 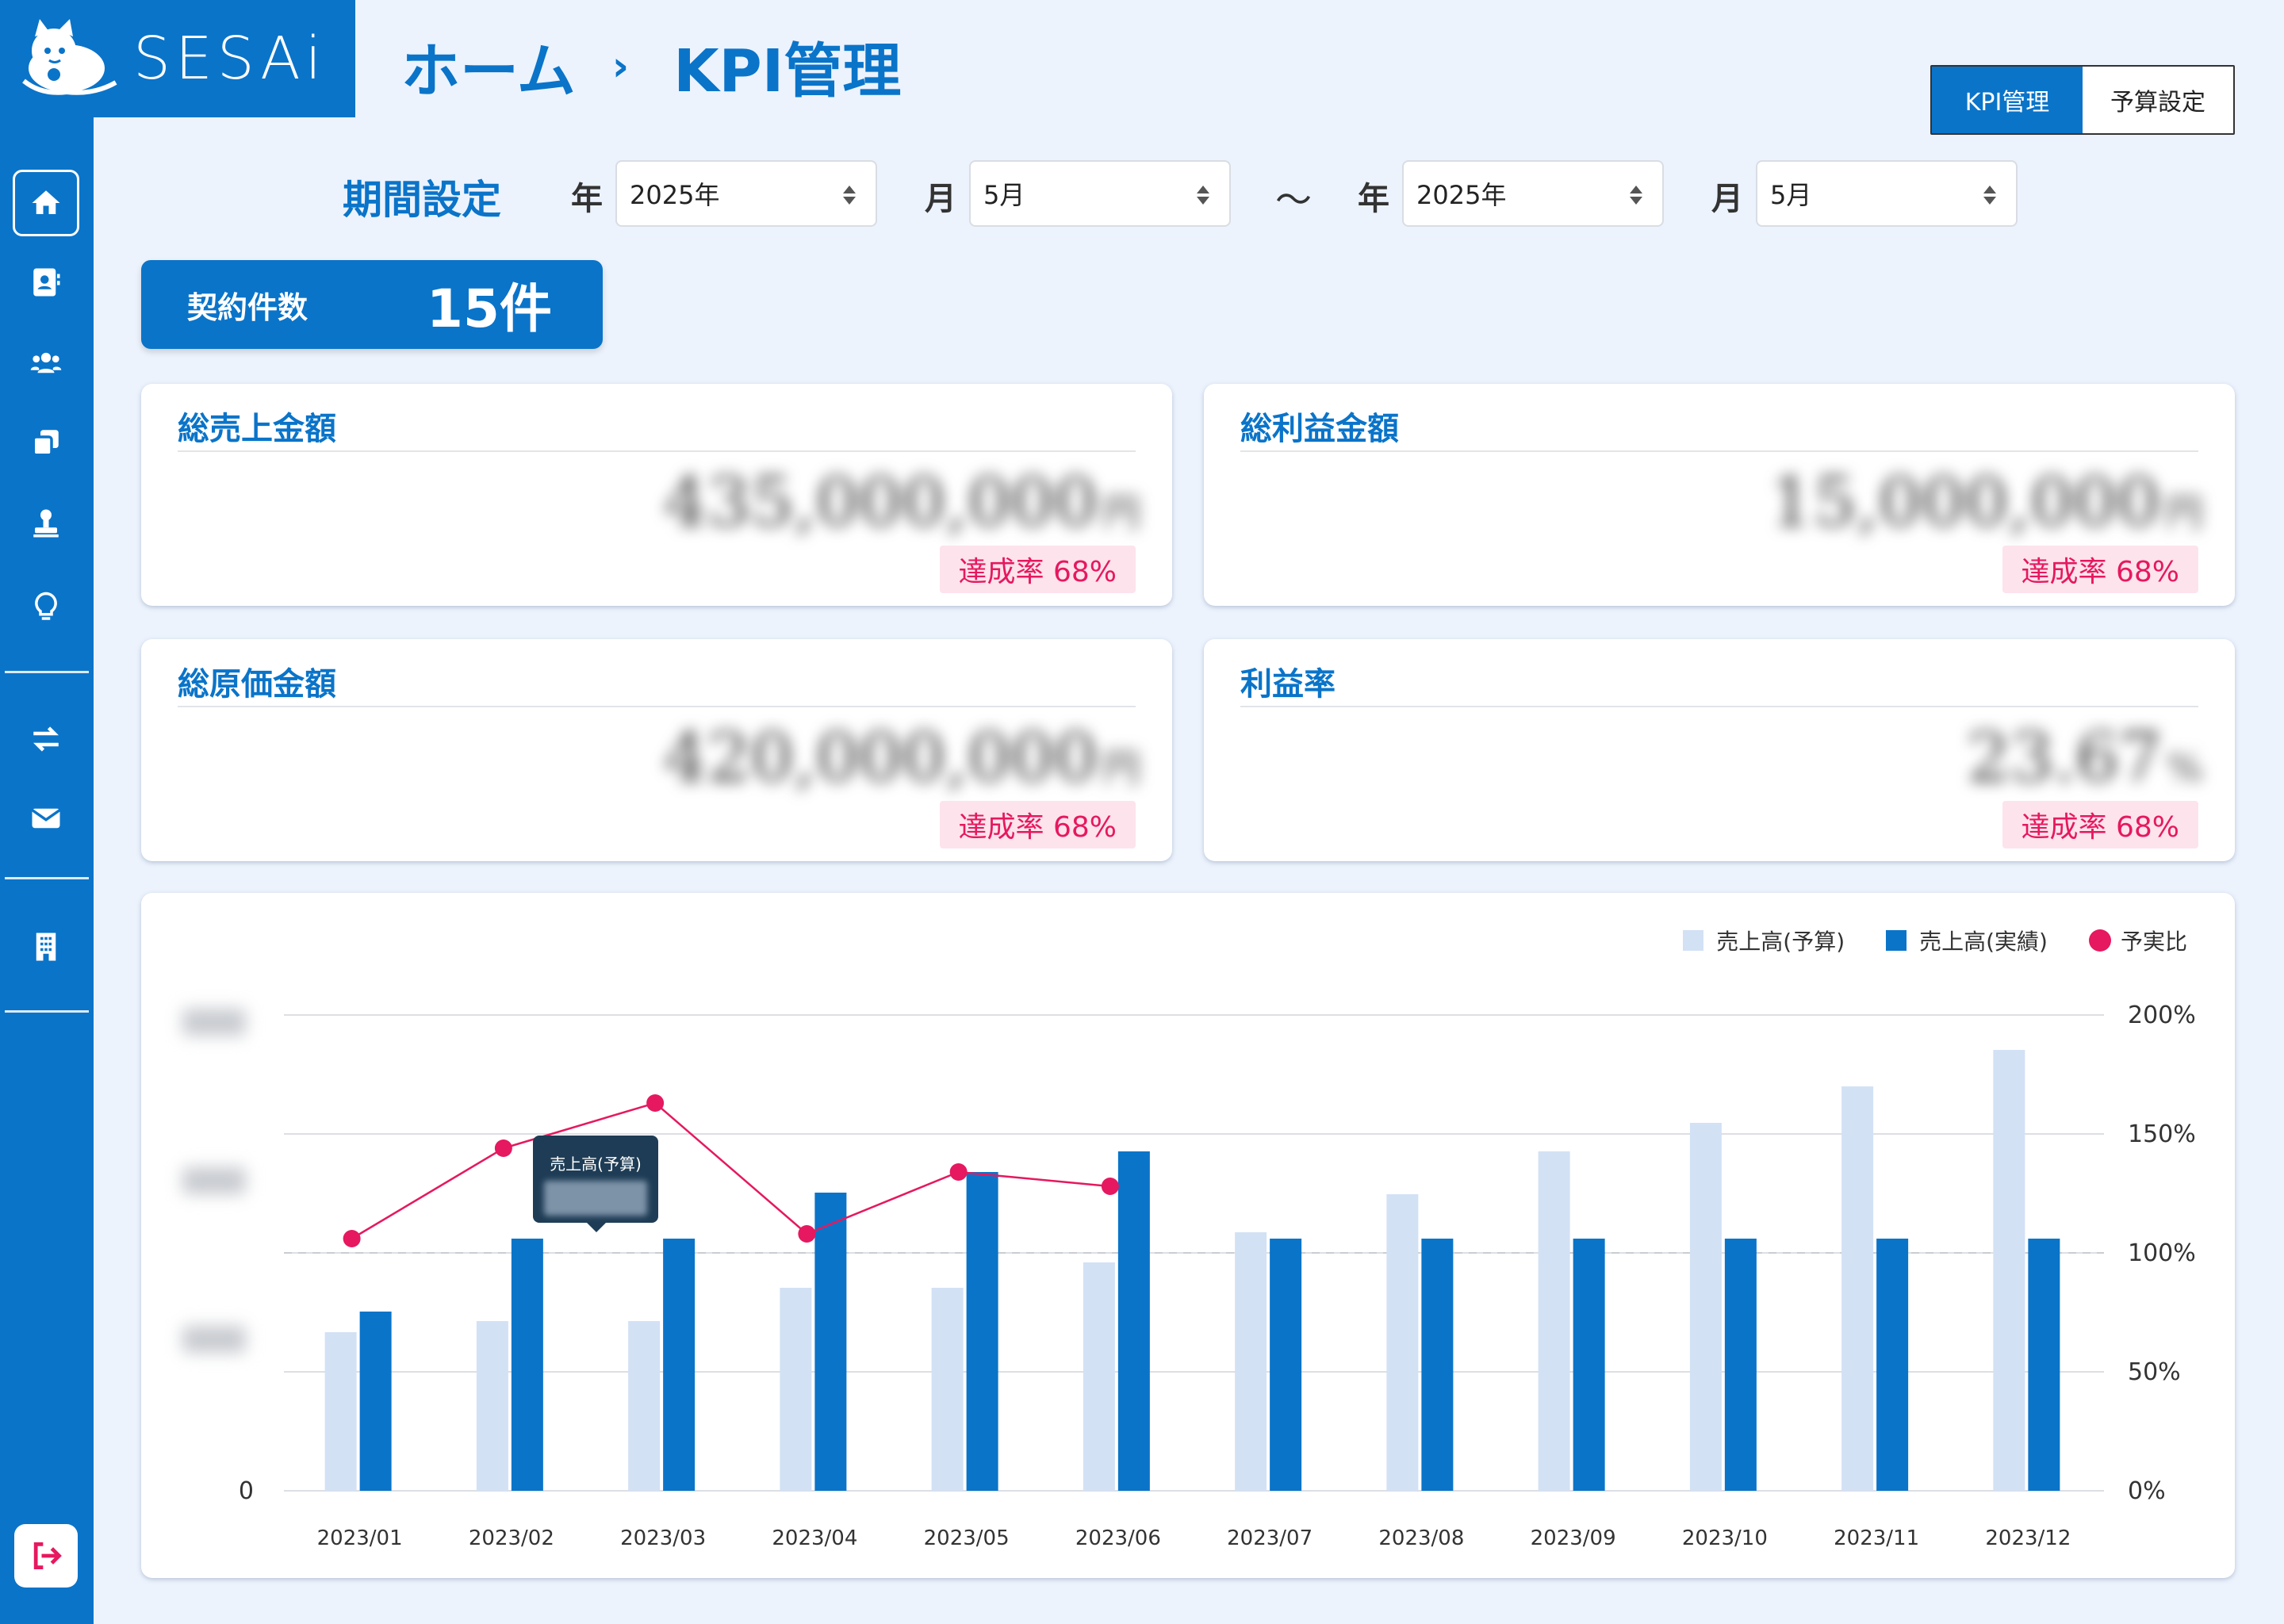 I want to click on to-year-select: 2025年, so click(x=1533, y=193).